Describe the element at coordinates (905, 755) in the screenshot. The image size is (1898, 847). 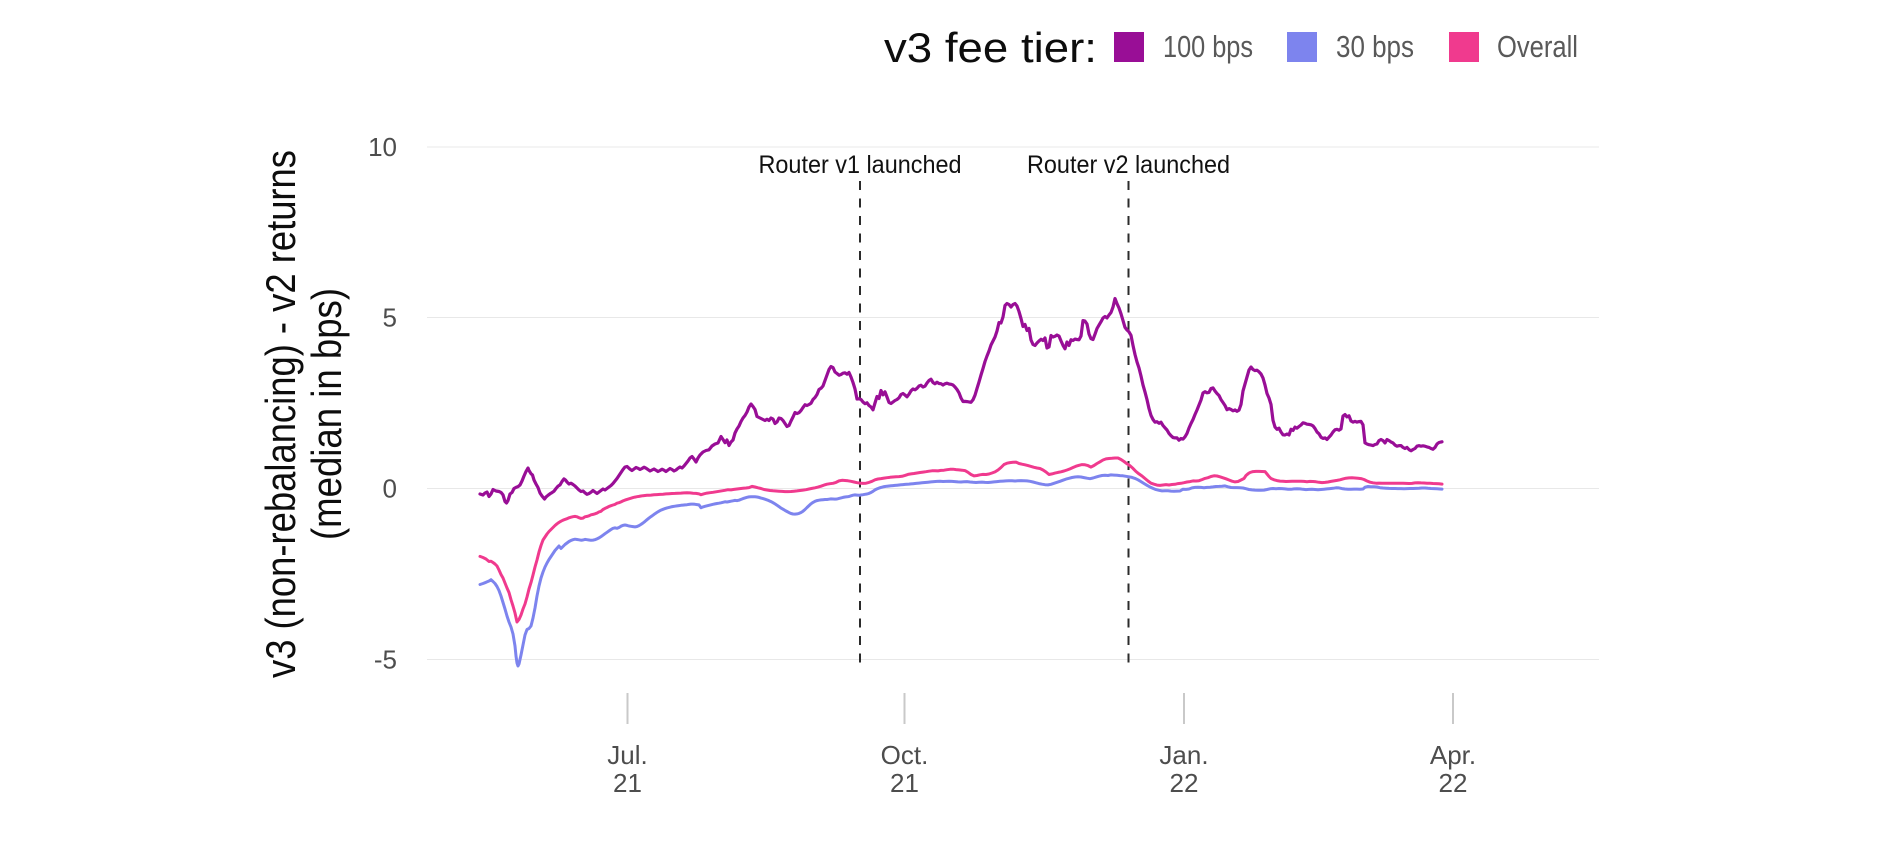
I see `svg-text: Oct.` at that location.